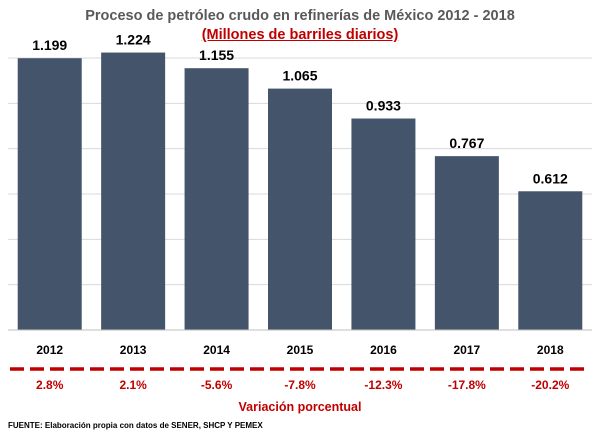 Image resolution: width=600 pixels, height=435 pixels. I want to click on x-tick-label-2017: 2017, so click(467, 350).